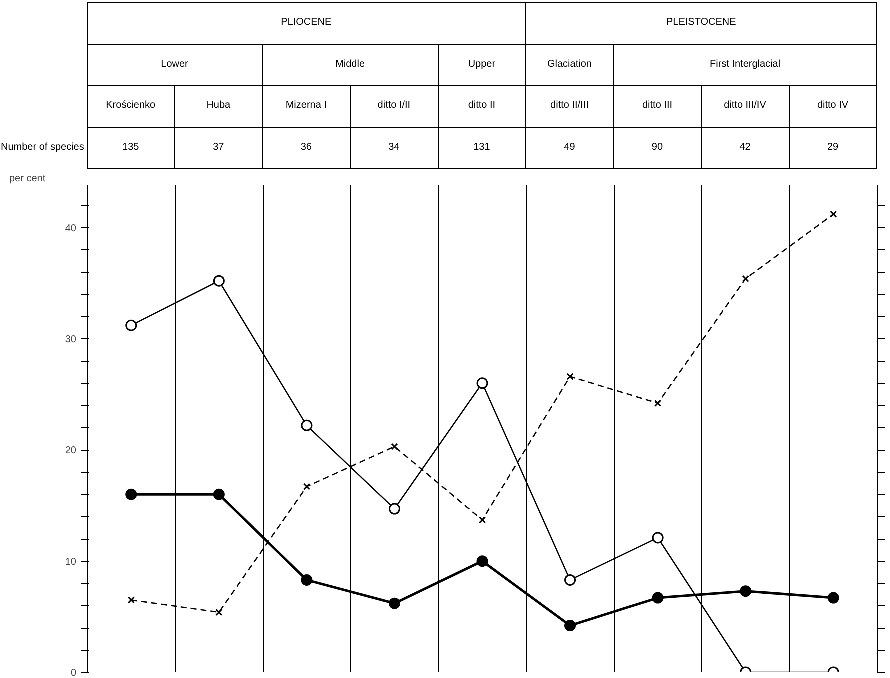 The height and width of the screenshot is (678, 890). What do you see at coordinates (570, 106) in the screenshot?
I see `x-tick-label: ditto II/III` at bounding box center [570, 106].